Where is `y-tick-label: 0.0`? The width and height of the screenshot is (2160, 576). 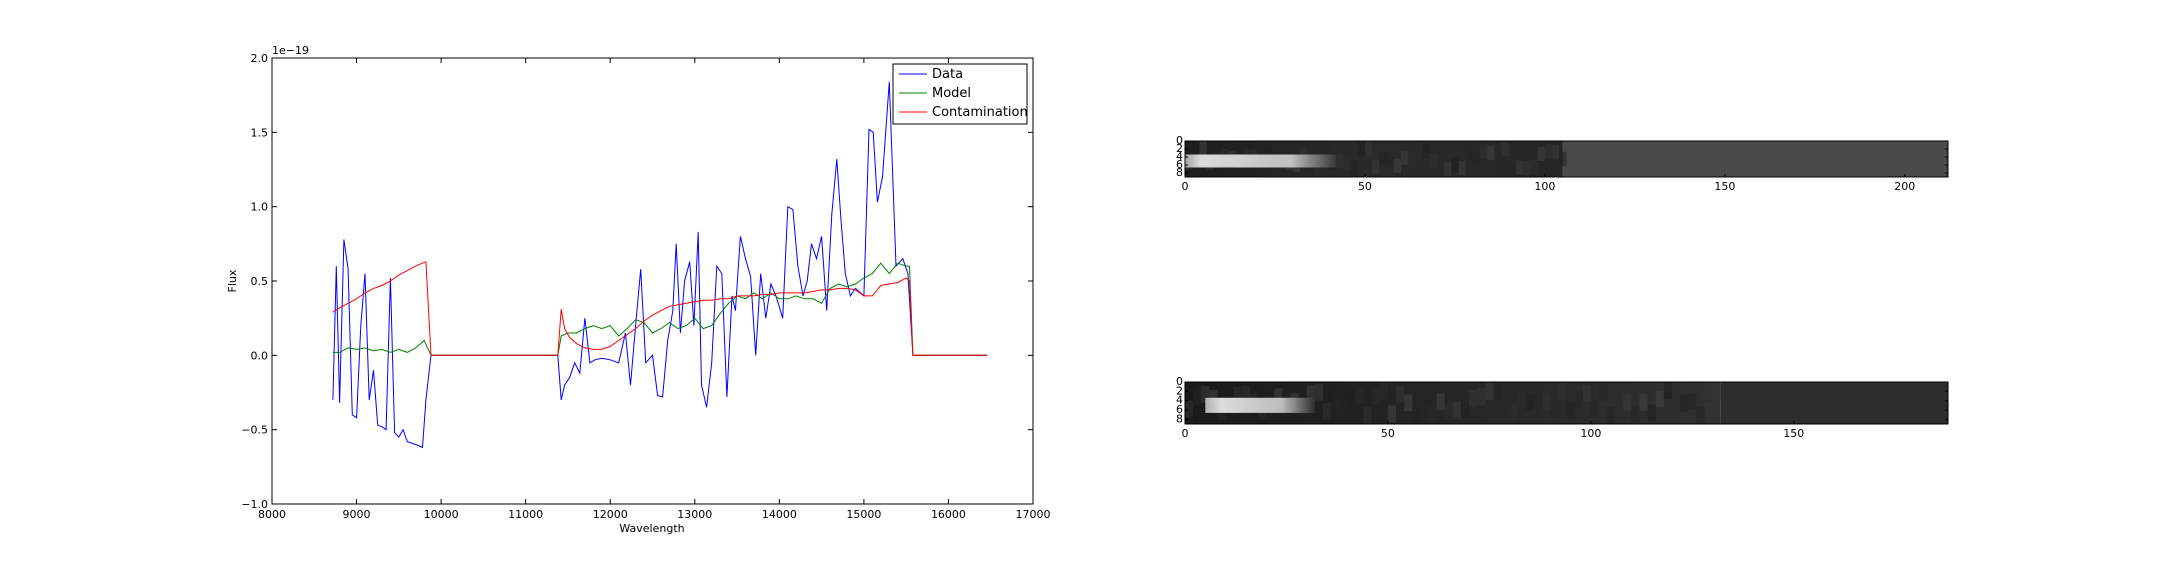
y-tick-label: 0.0 is located at coordinates (260, 355).